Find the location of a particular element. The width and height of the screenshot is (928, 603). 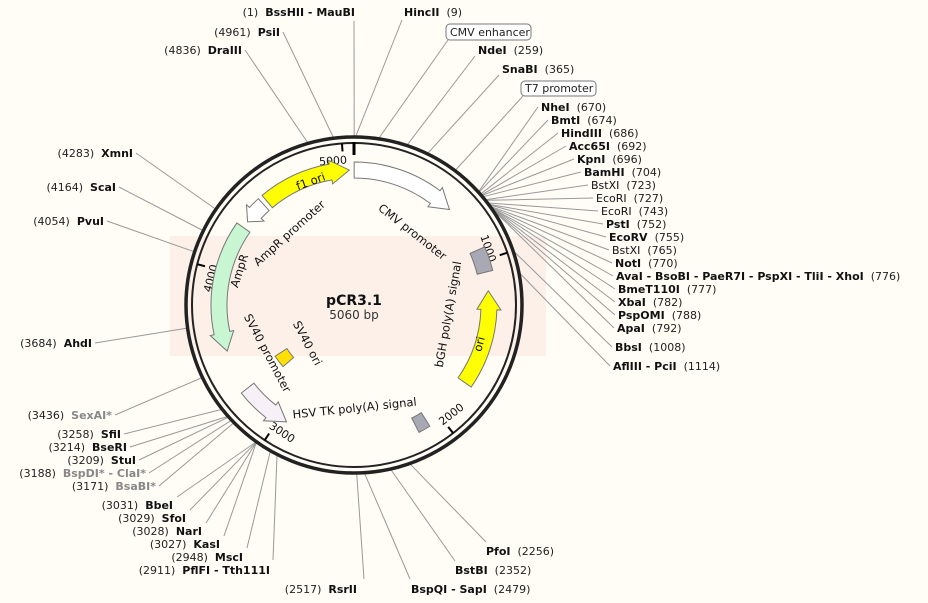

site-position: (727) is located at coordinates (649, 198).